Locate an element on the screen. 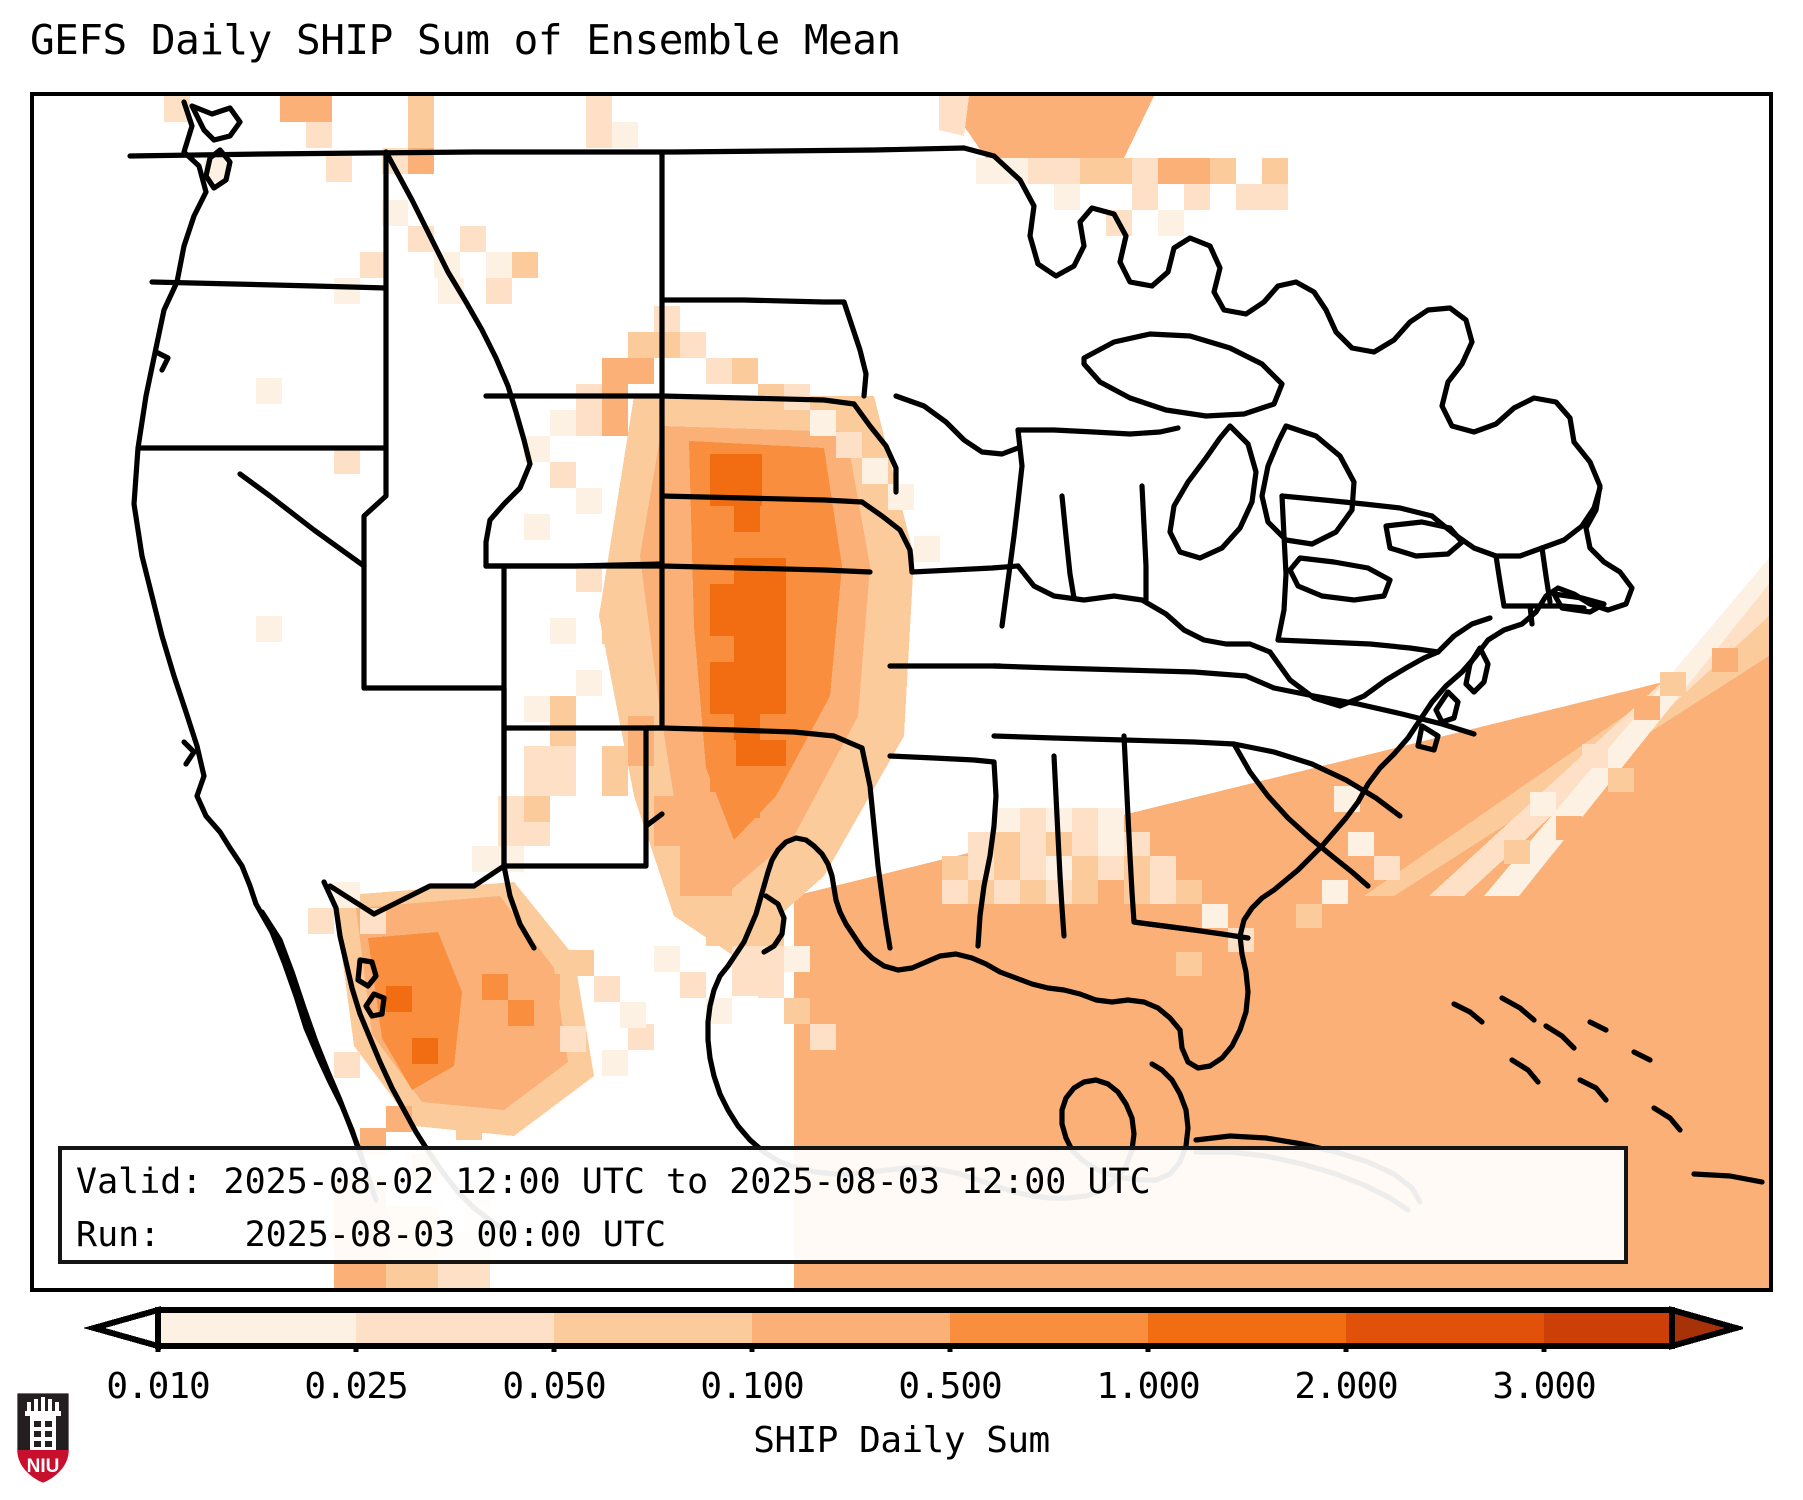  colorbar-tick-label-8: 3.000 is located at coordinates (1544, 1386).